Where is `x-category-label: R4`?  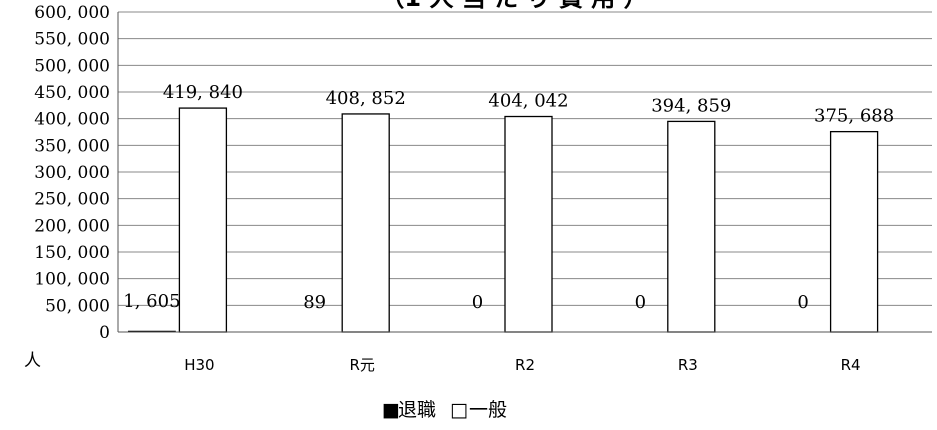
x-category-label: R4 is located at coordinates (851, 365).